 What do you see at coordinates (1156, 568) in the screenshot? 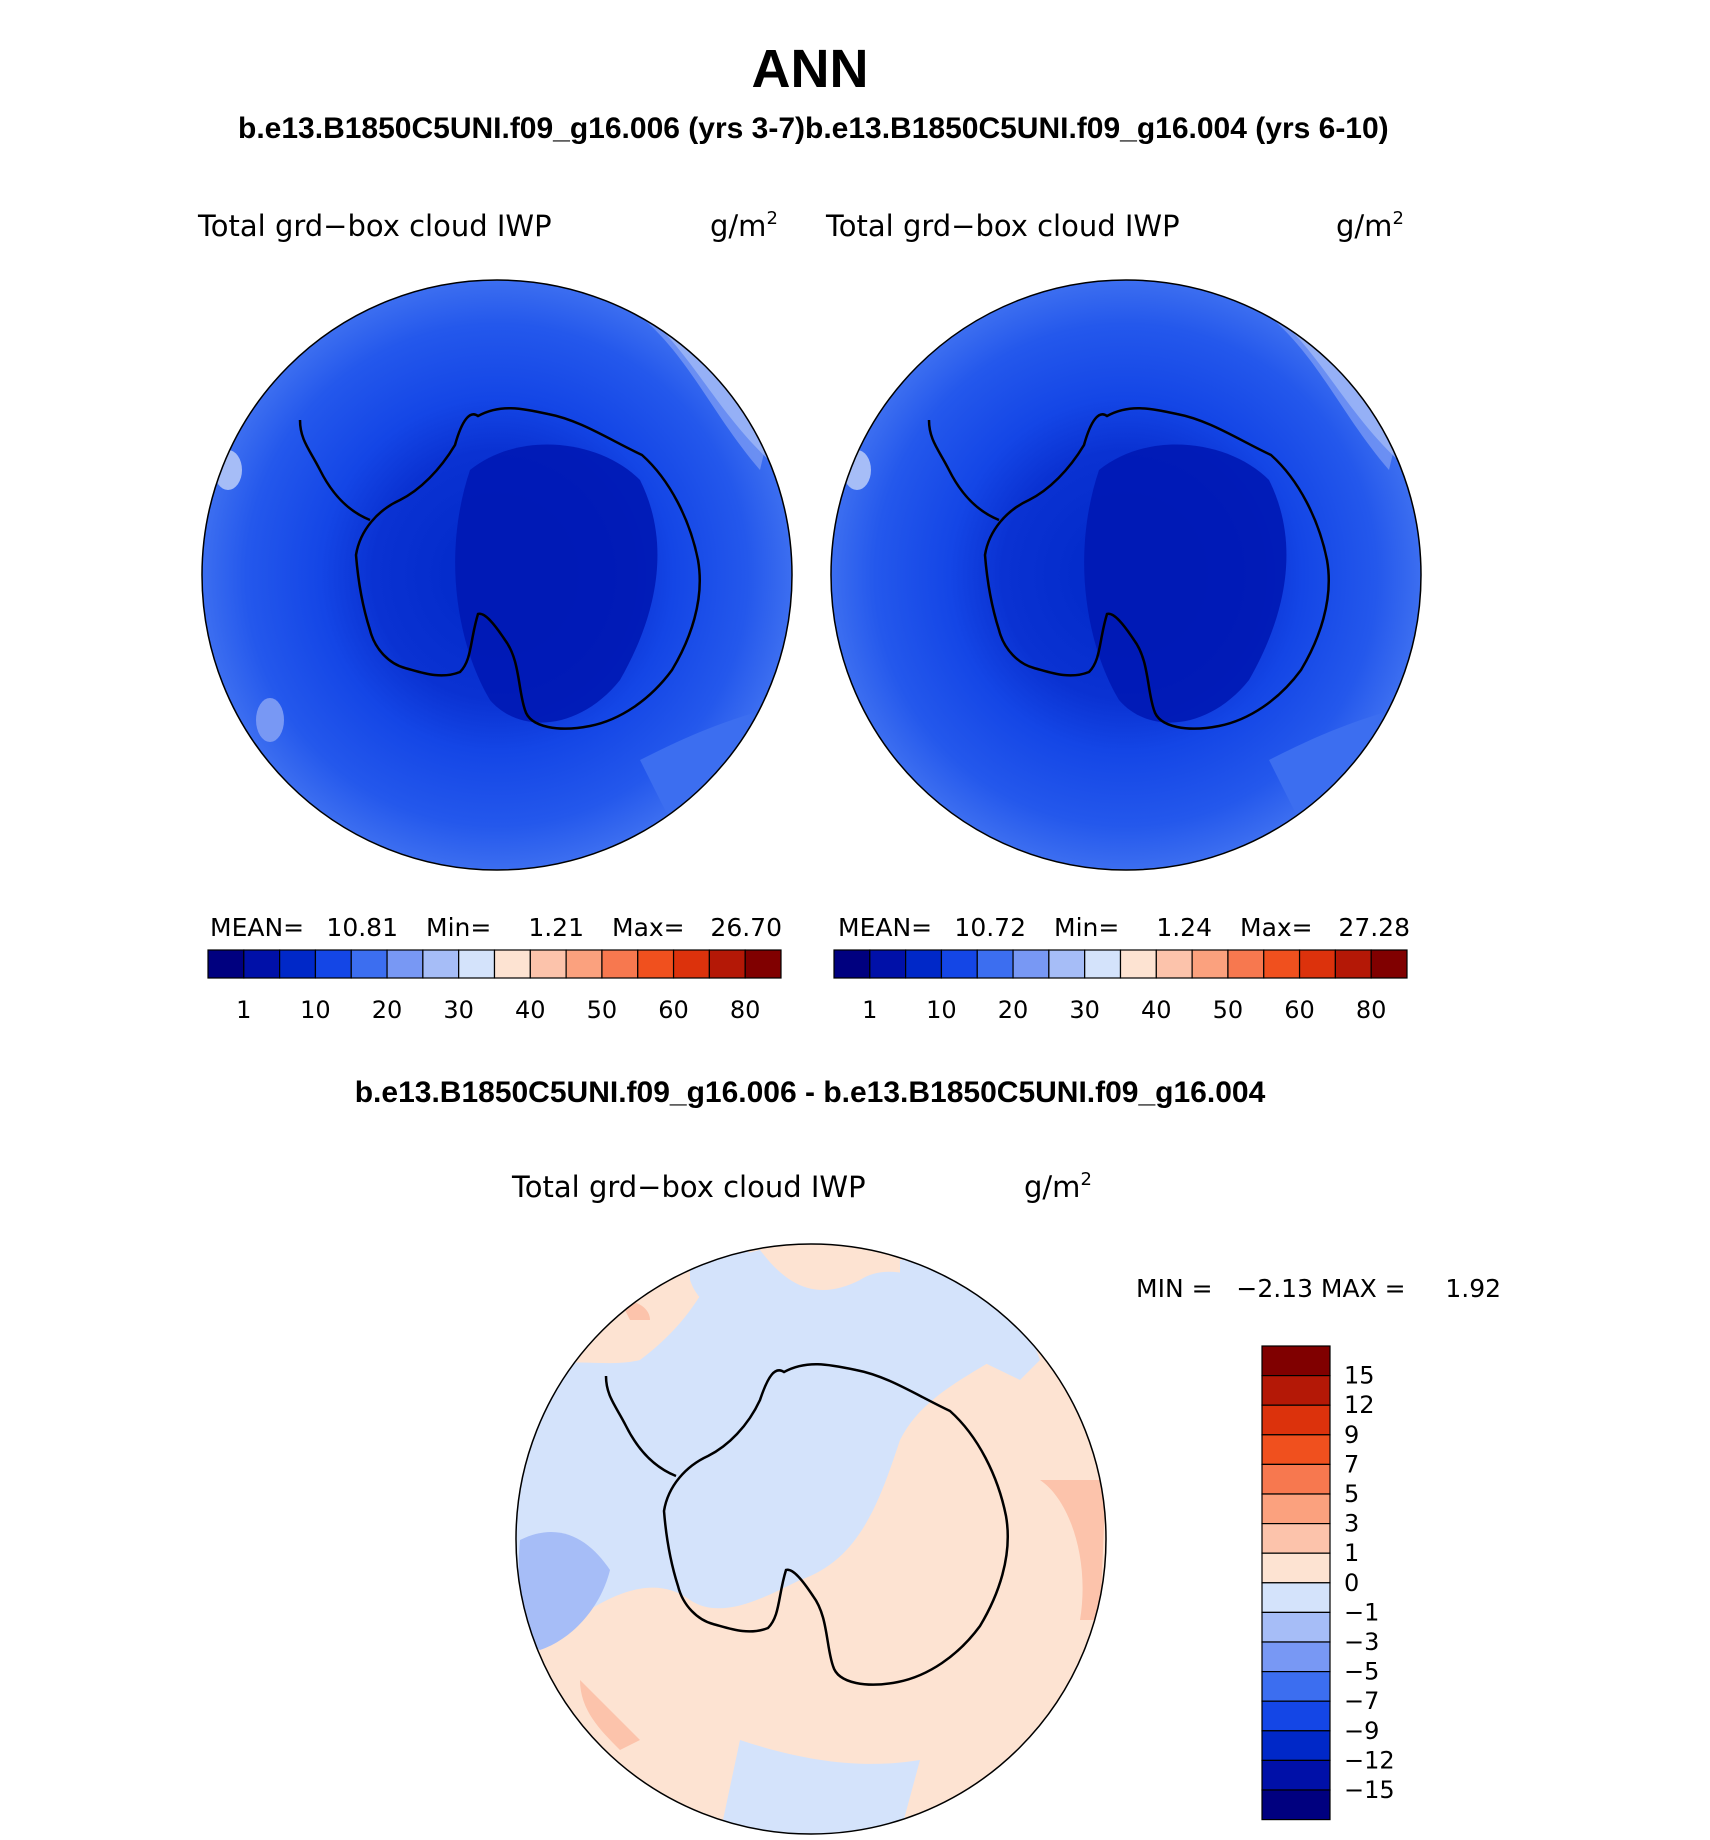
I see `map2-antarctica-coastline` at bounding box center [1156, 568].